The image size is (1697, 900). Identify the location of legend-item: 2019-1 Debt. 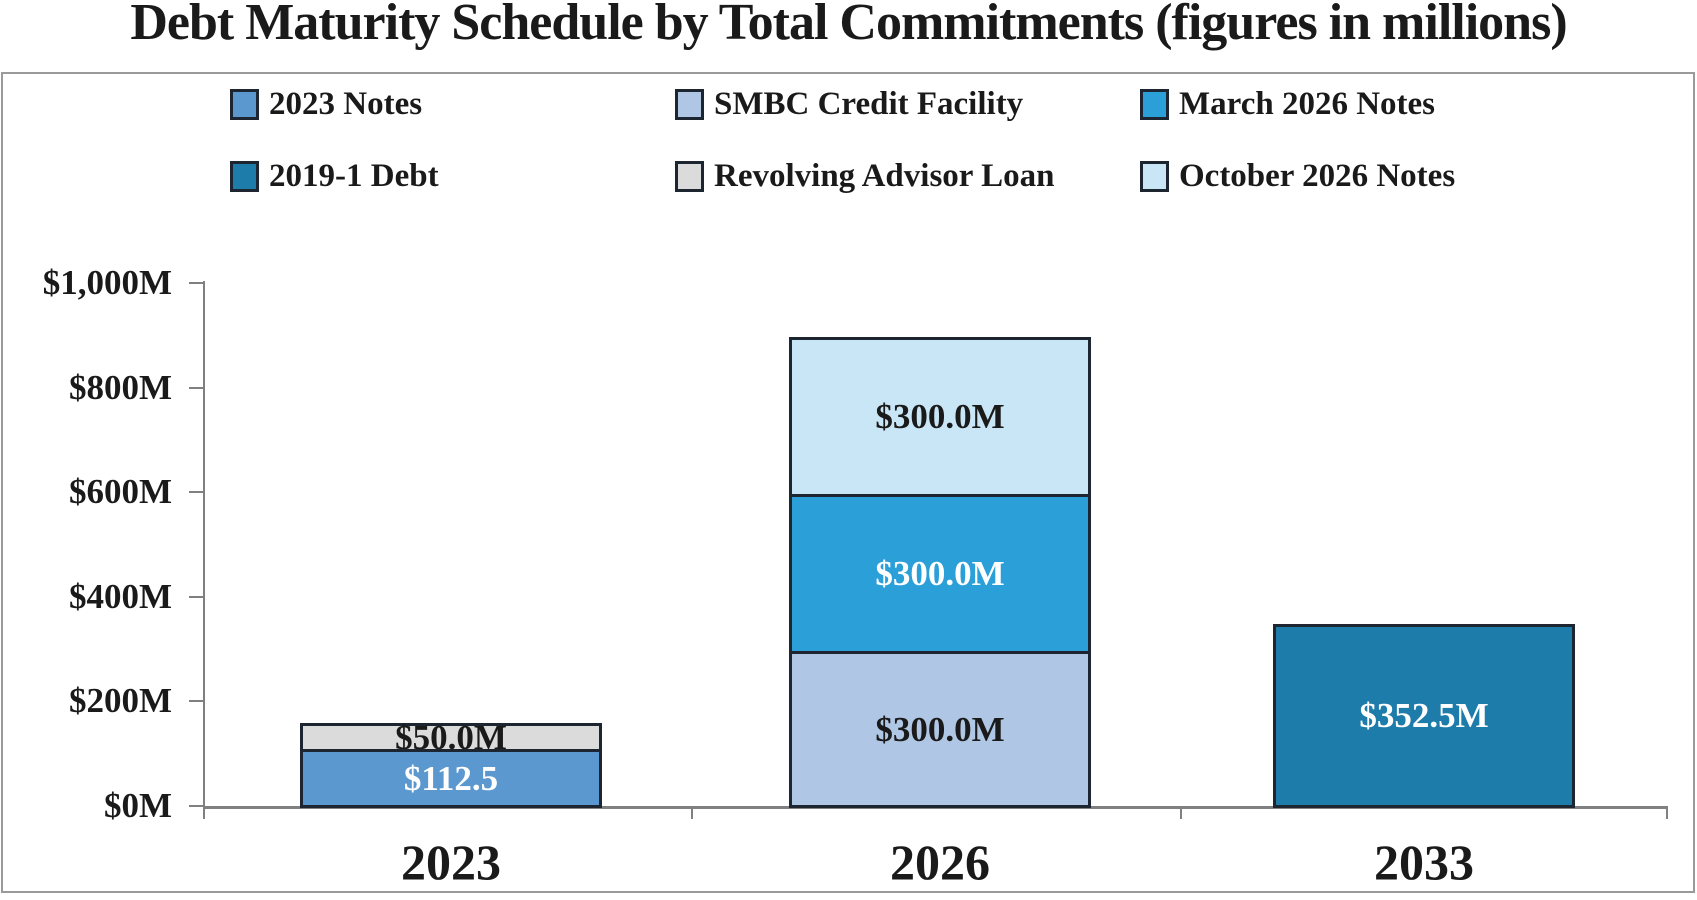
(334, 176).